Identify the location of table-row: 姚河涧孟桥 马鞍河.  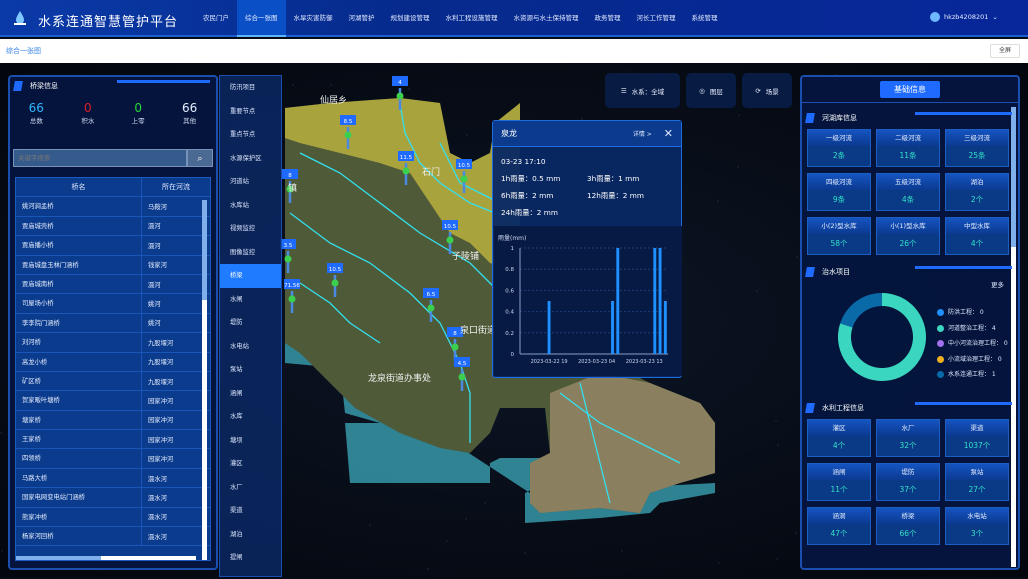
(113, 207).